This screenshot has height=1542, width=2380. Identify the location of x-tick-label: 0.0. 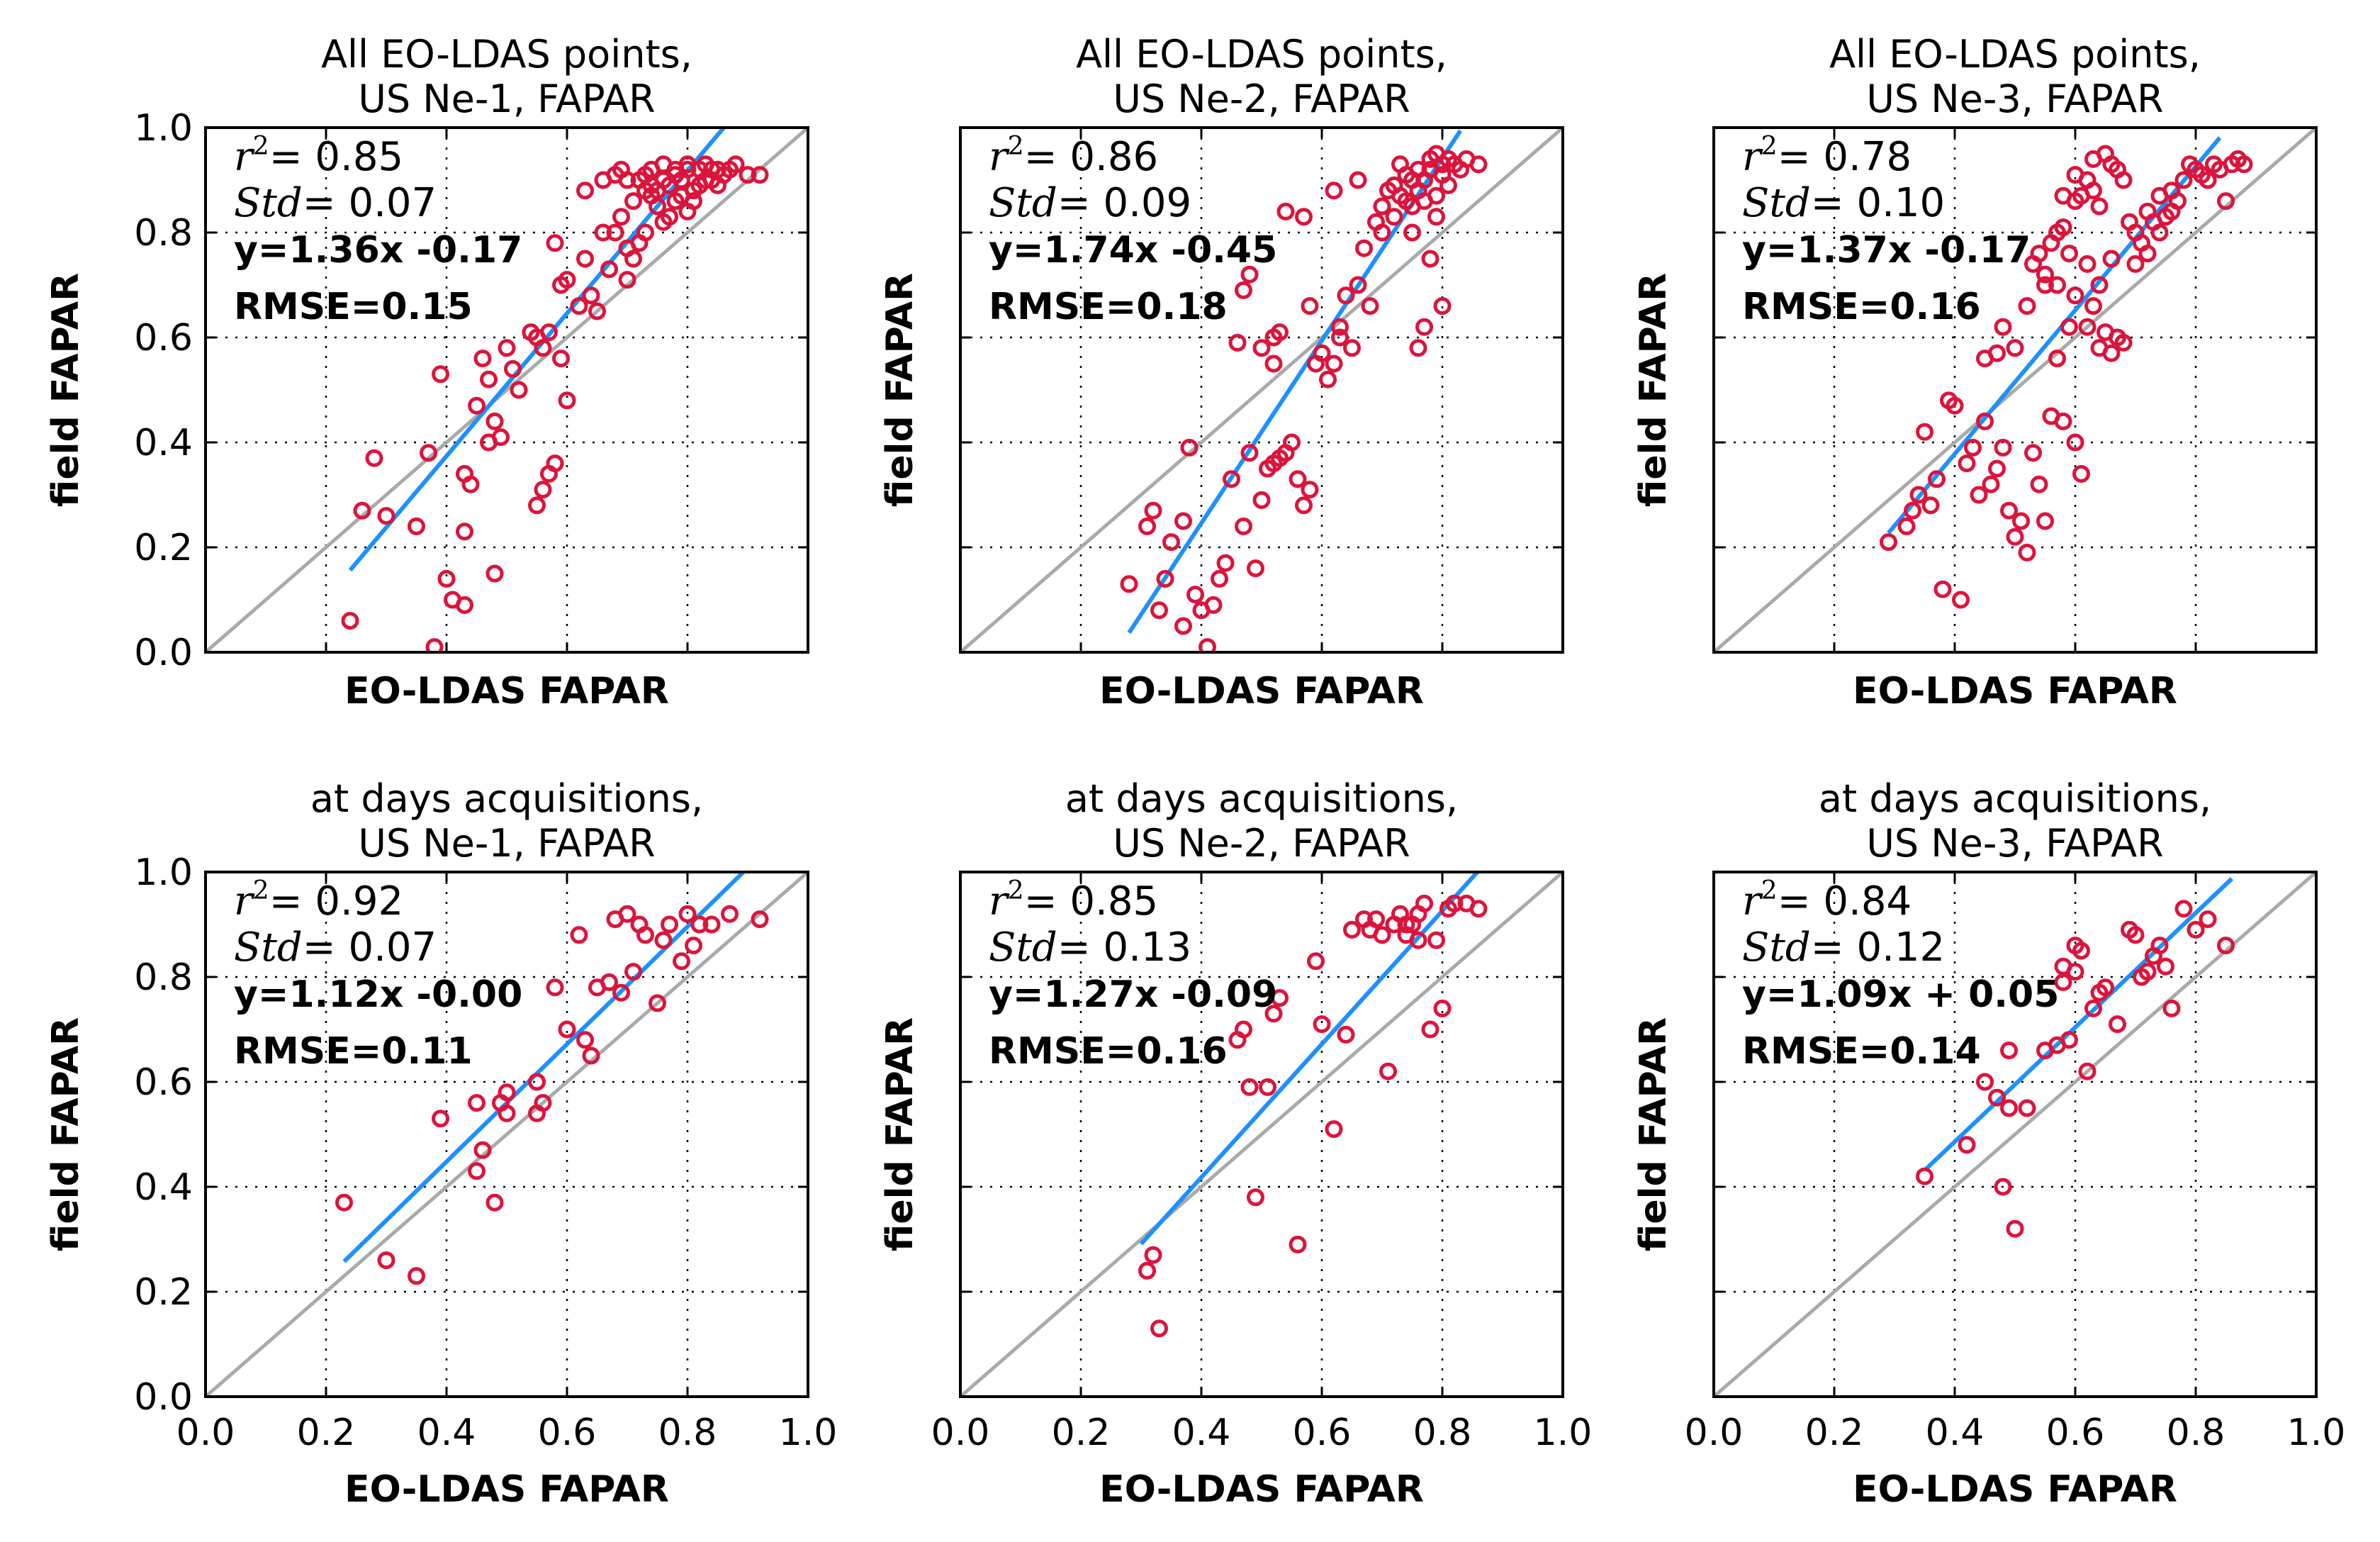
(1714, 1433).